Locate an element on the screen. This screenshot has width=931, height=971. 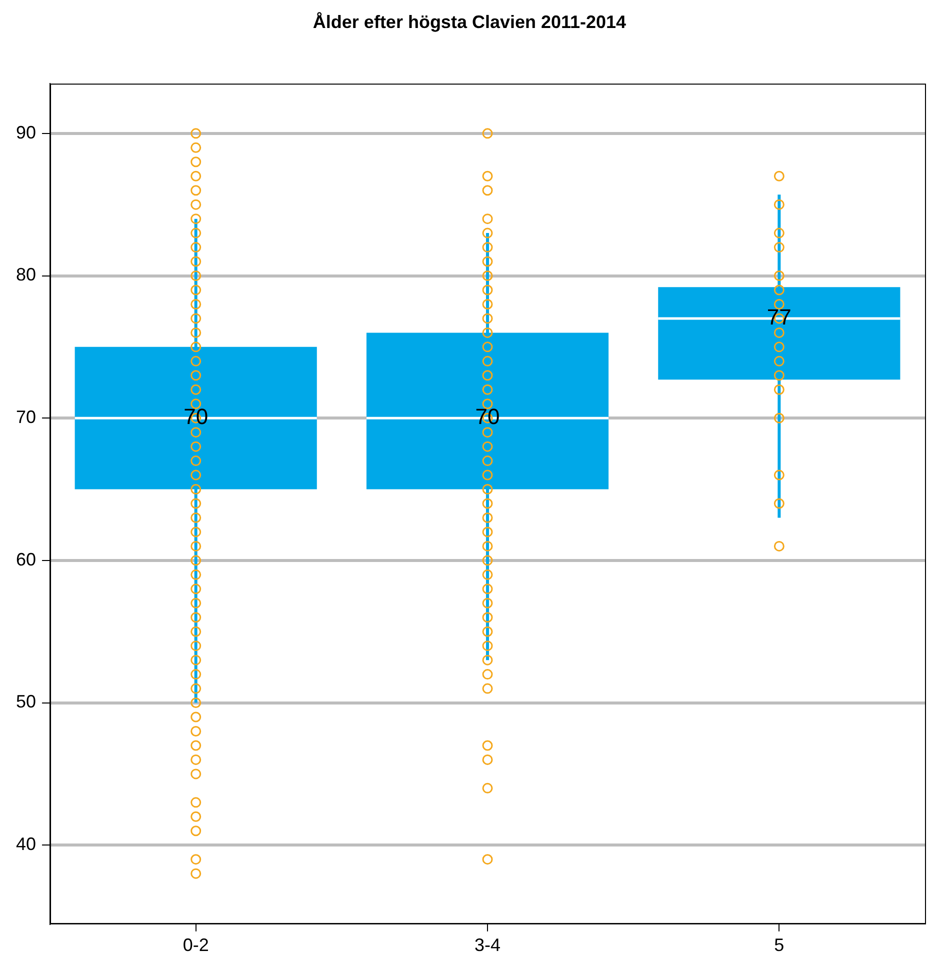
y-tick-label: 80 is located at coordinates (26, 274).